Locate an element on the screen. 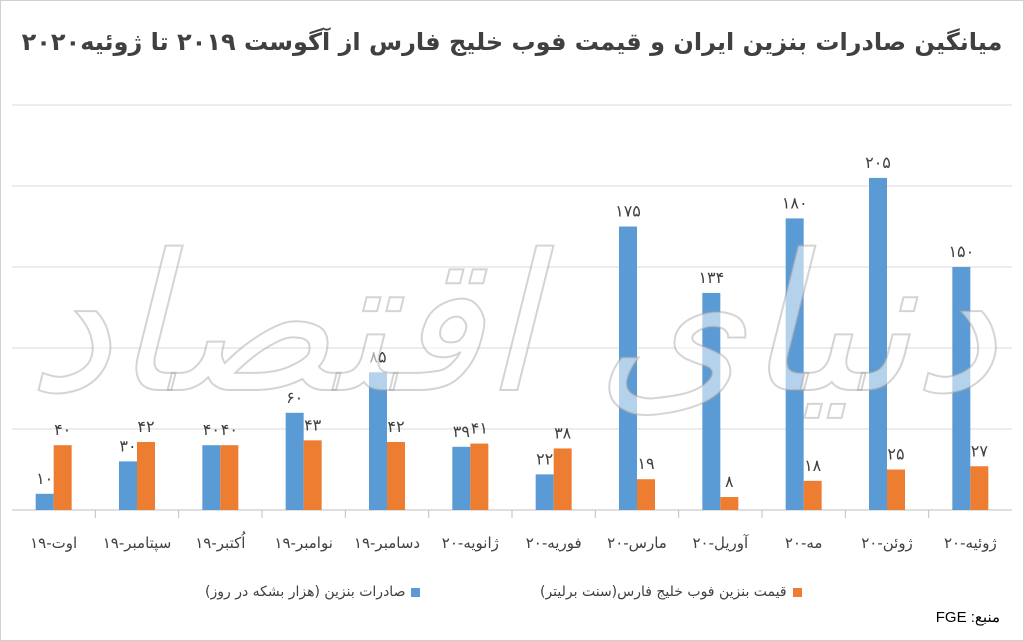 This screenshot has height=641, width=1024. legend-item: صادرات بنزین (هزار بشکه در روز) is located at coordinates (313, 592).